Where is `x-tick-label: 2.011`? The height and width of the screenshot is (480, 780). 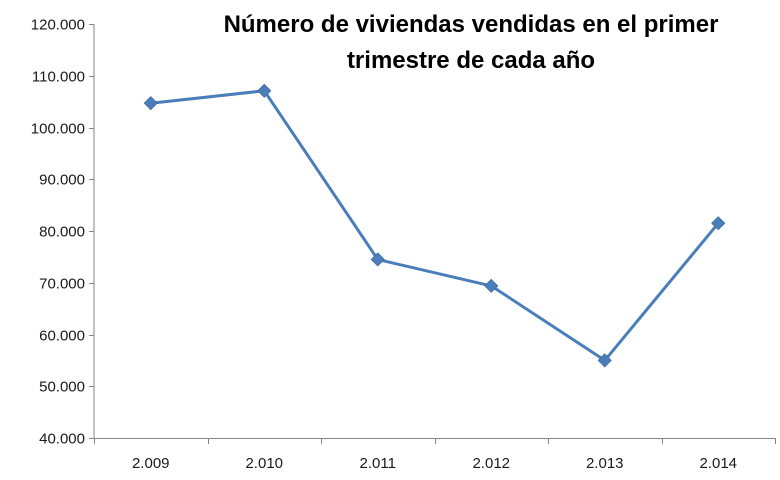 x-tick-label: 2.011 is located at coordinates (378, 463).